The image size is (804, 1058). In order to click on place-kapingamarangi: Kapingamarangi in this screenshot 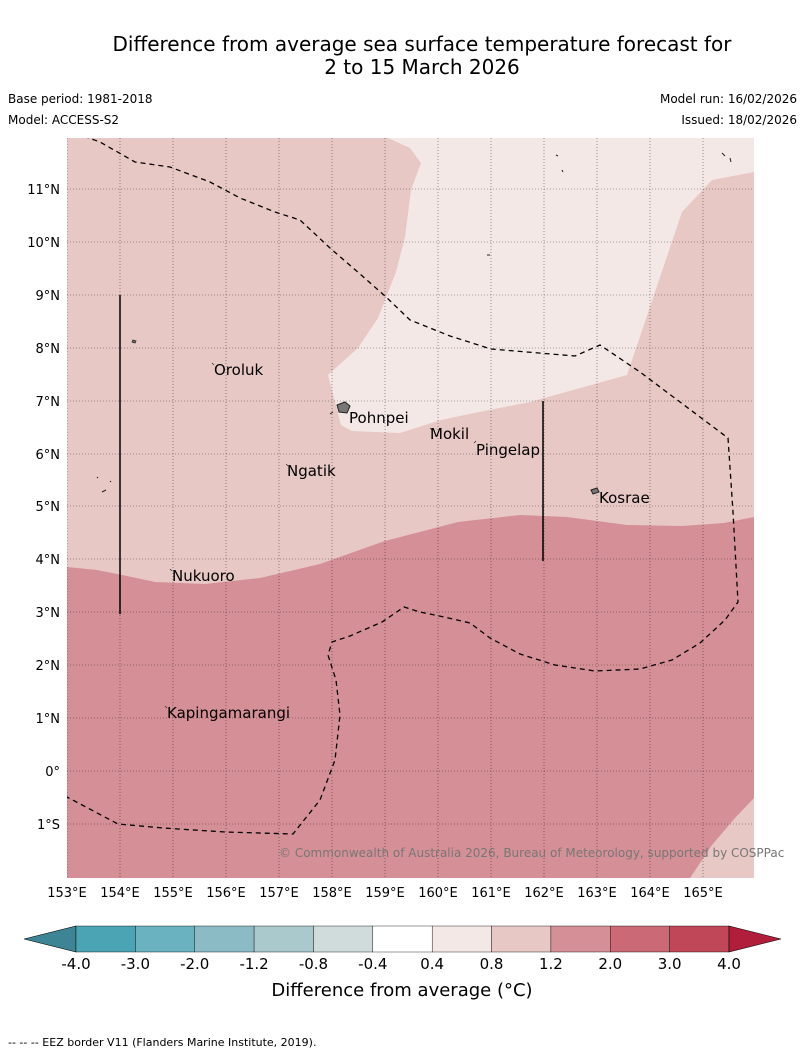, I will do `click(228, 713)`.